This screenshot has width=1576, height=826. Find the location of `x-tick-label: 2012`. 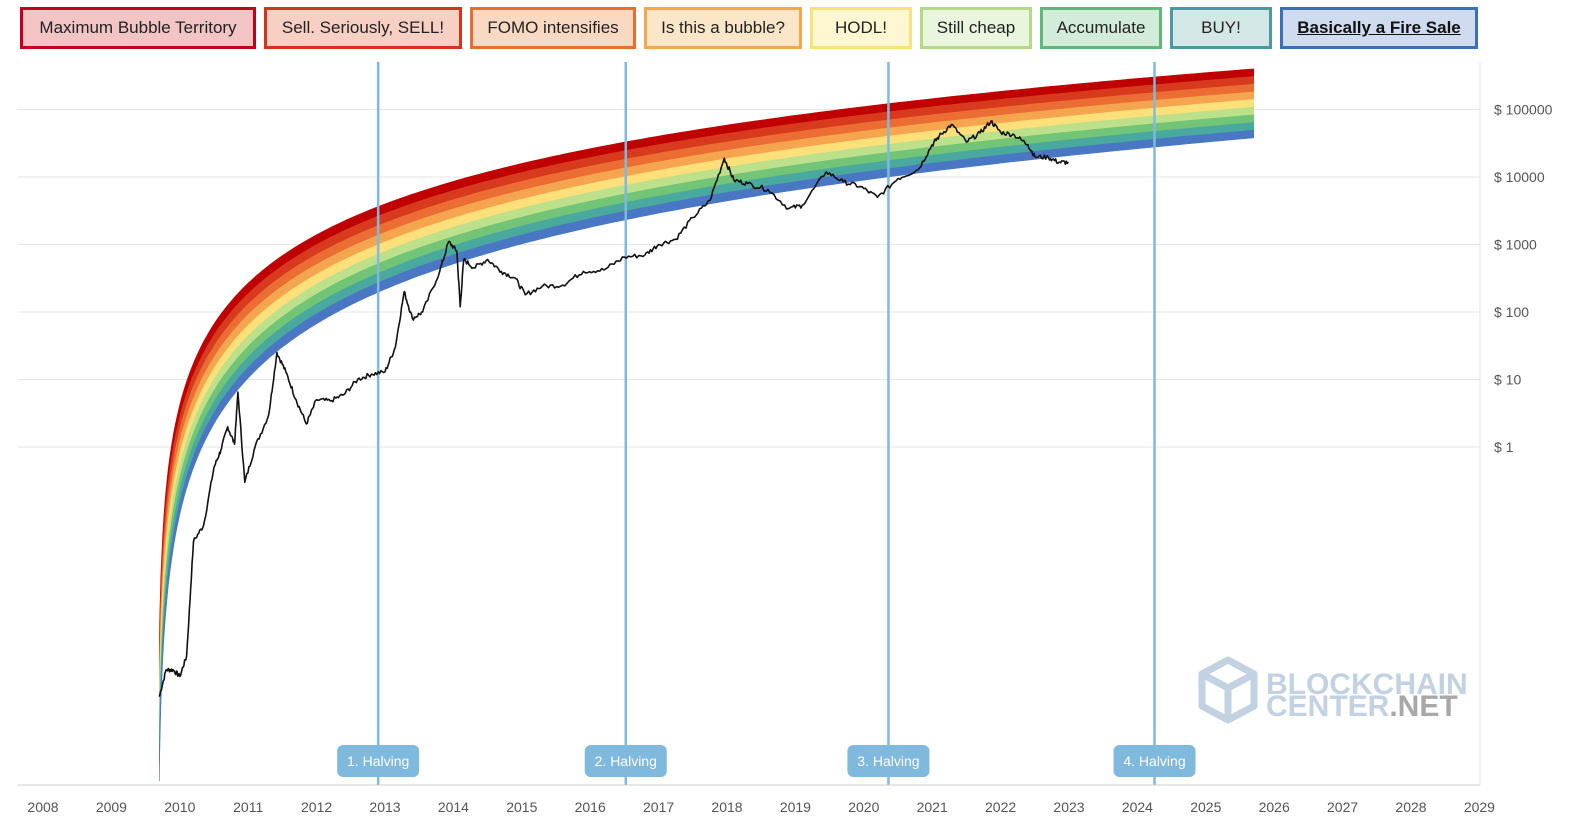

x-tick-label: 2012 is located at coordinates (316, 807).